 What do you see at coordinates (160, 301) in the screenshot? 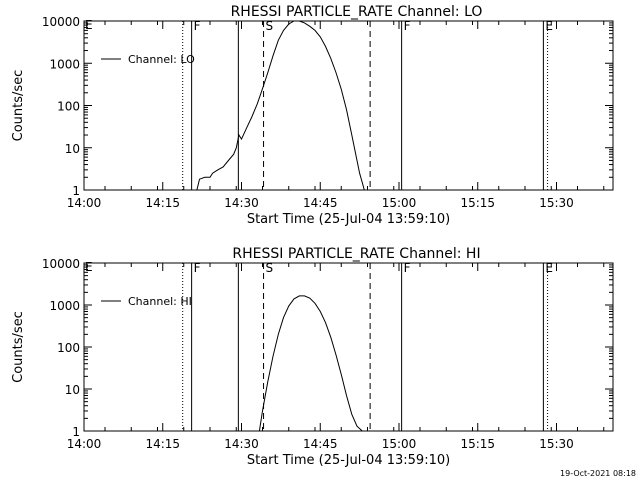
I see `legend-label: Channel: HI` at bounding box center [160, 301].